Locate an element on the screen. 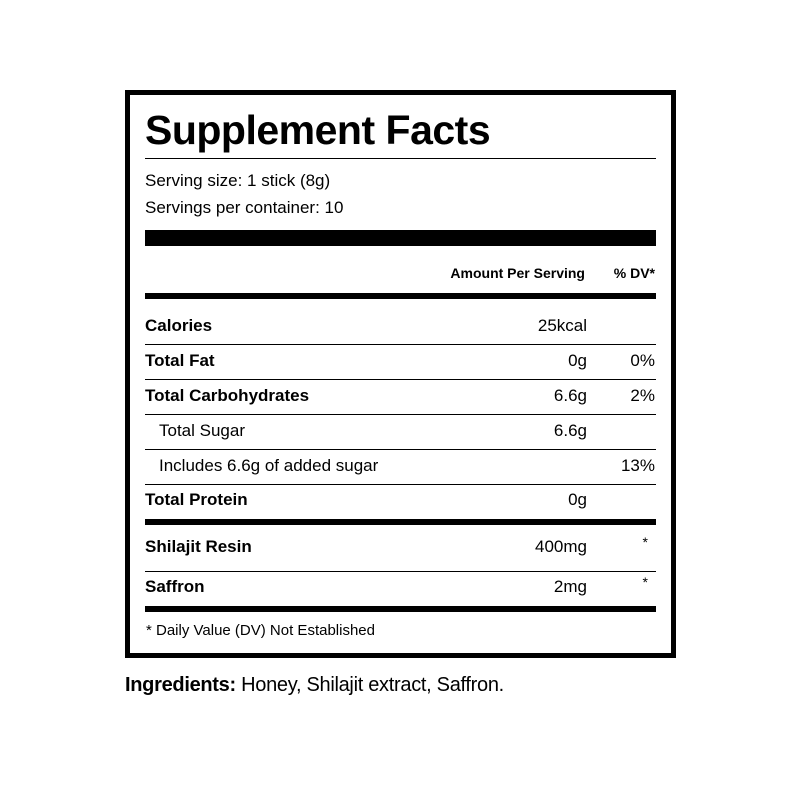  nutrient-amount: 25kcal is located at coordinates (562, 325).